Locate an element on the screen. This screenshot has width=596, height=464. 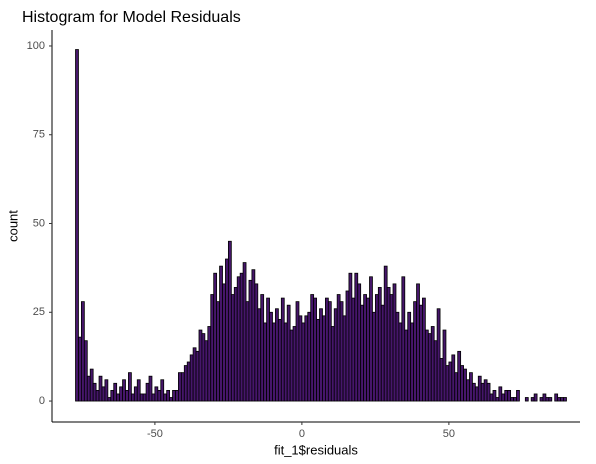
x-tick-label: -50 is located at coordinates (155, 434).